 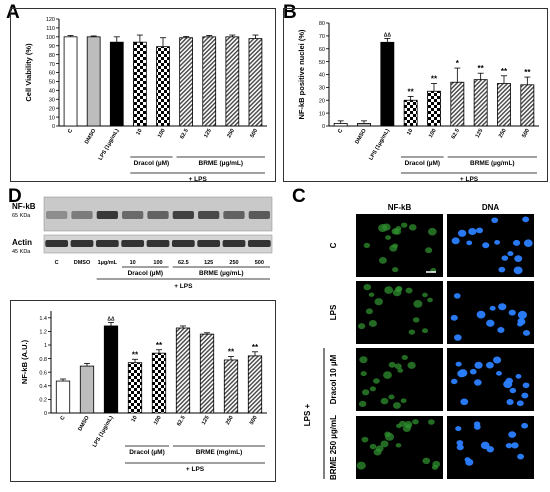 I want to click on y-tick-label: 1.4, so click(x=43, y=319).